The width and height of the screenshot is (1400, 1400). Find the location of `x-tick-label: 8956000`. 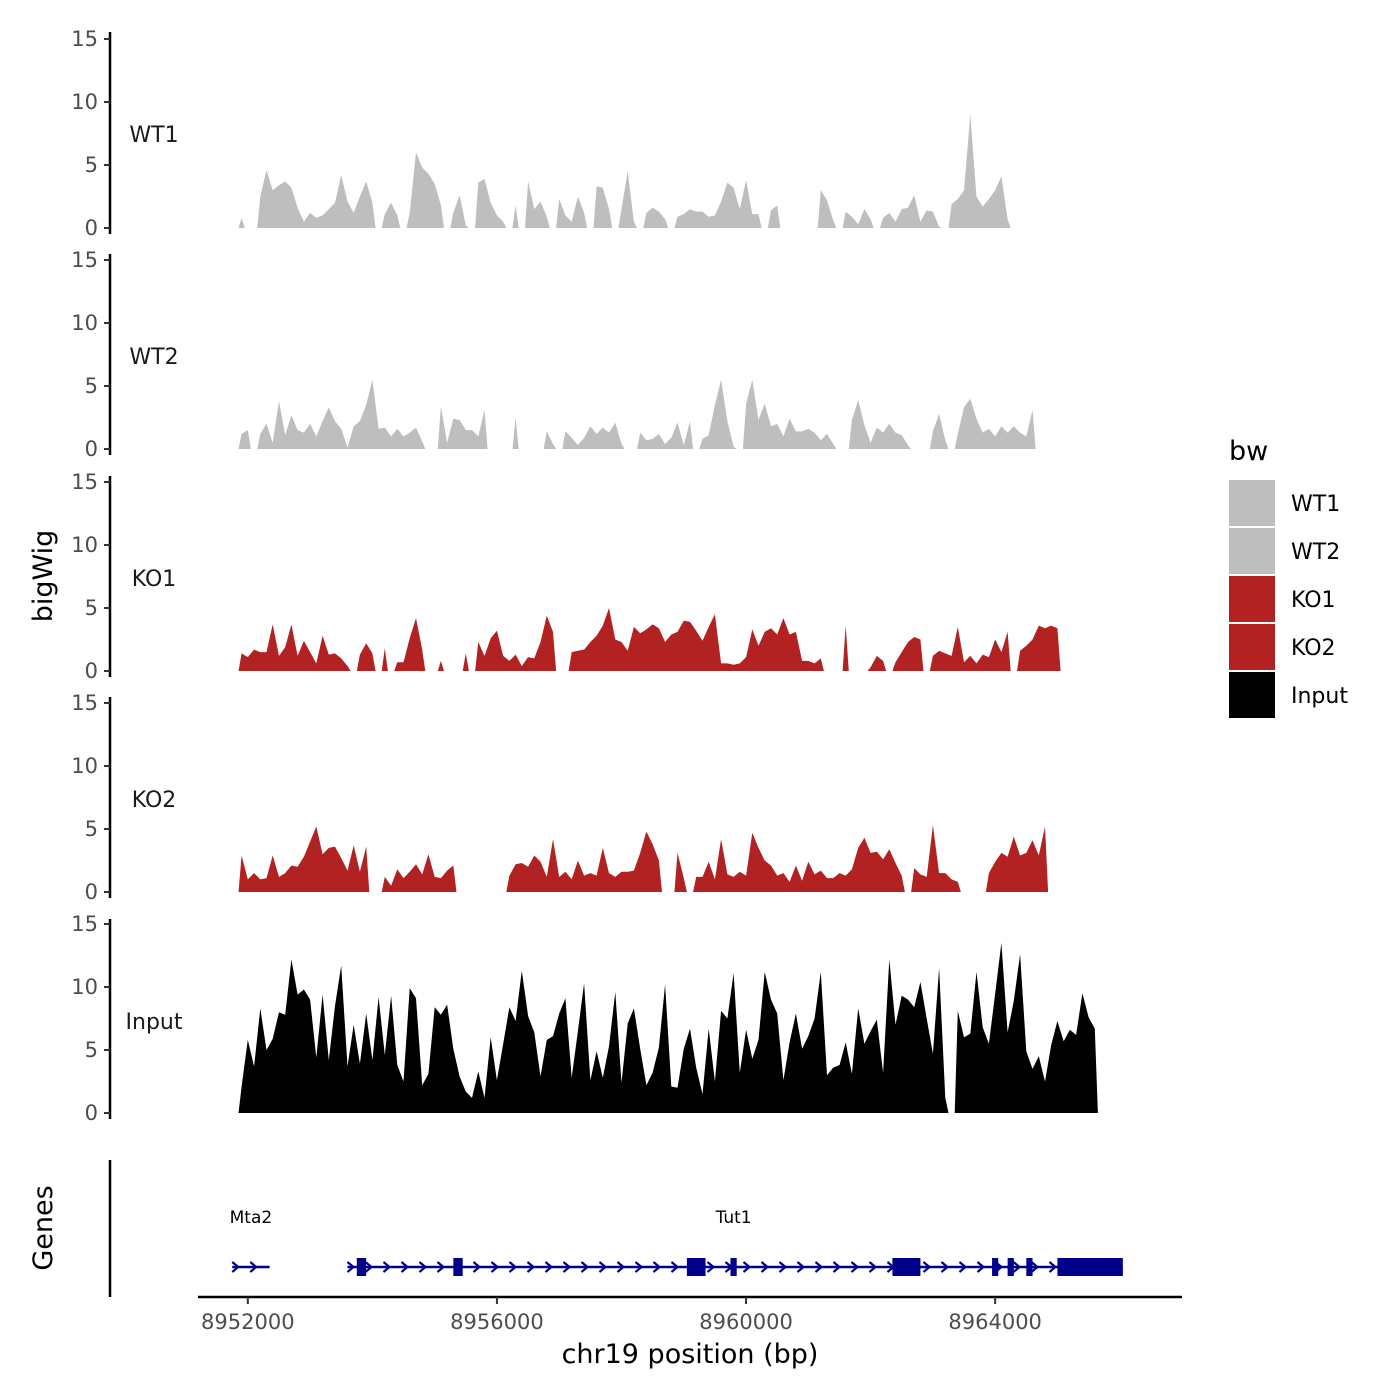

x-tick-label: 8956000 is located at coordinates (497, 1322).